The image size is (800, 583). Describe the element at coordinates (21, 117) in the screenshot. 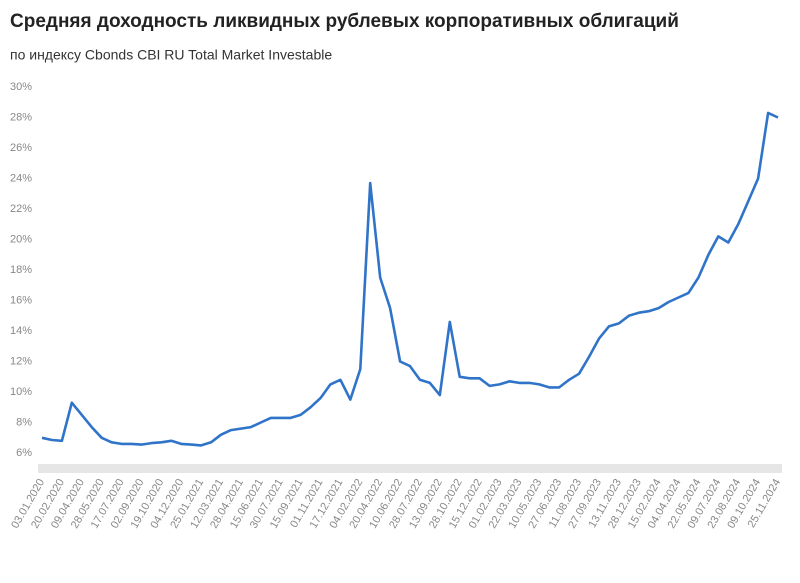

I see `y-tick-label: 28%` at that location.